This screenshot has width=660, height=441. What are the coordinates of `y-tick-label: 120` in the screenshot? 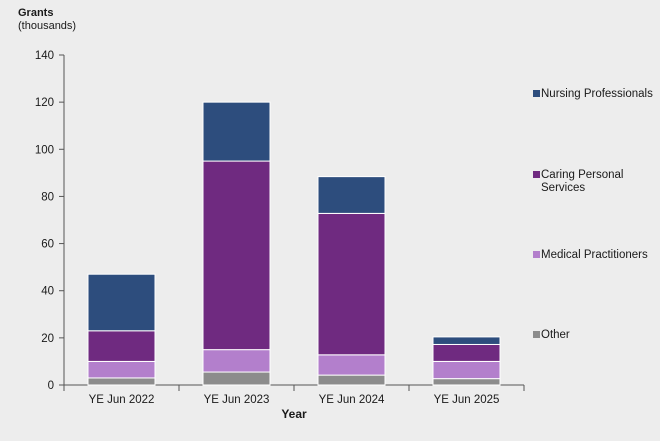 It's located at (44, 103).